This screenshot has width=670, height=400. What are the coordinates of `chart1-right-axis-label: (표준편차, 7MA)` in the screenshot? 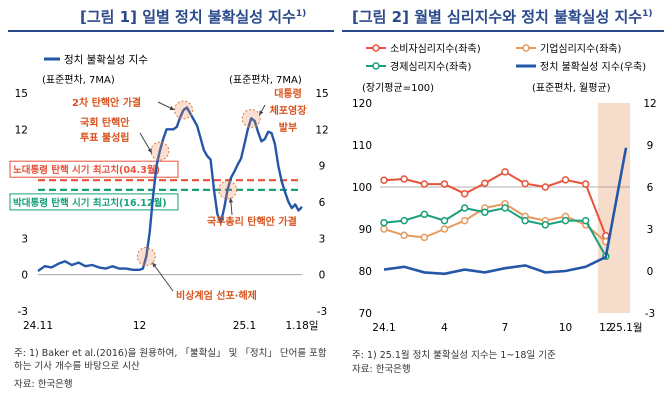 It's located at (265, 80).